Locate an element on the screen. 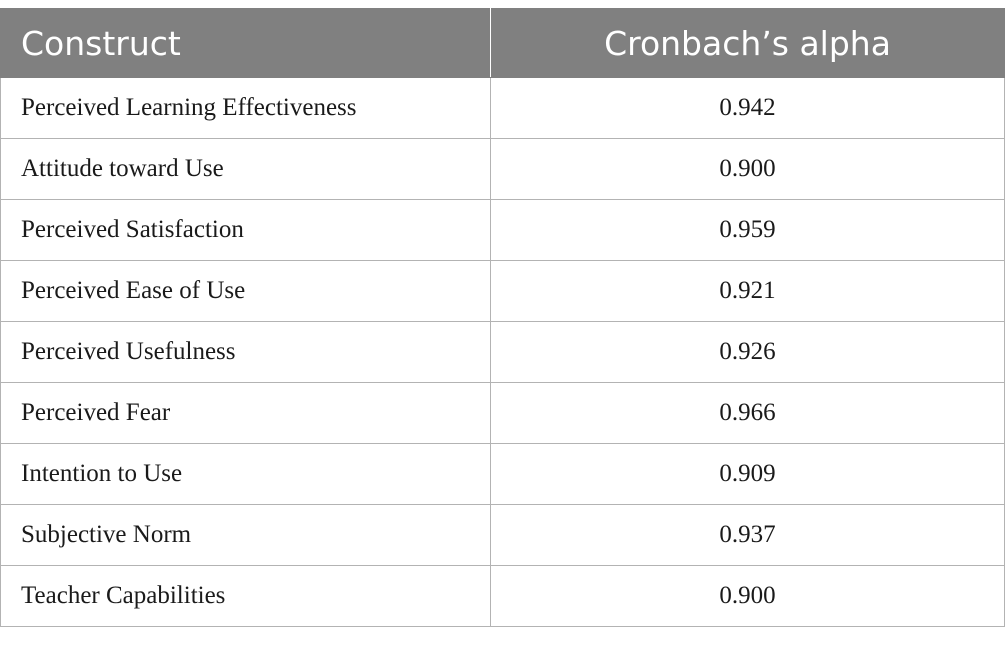 The image size is (1005, 648). table-row: Perceived Ease of Use 0.921 is located at coordinates (502, 291).